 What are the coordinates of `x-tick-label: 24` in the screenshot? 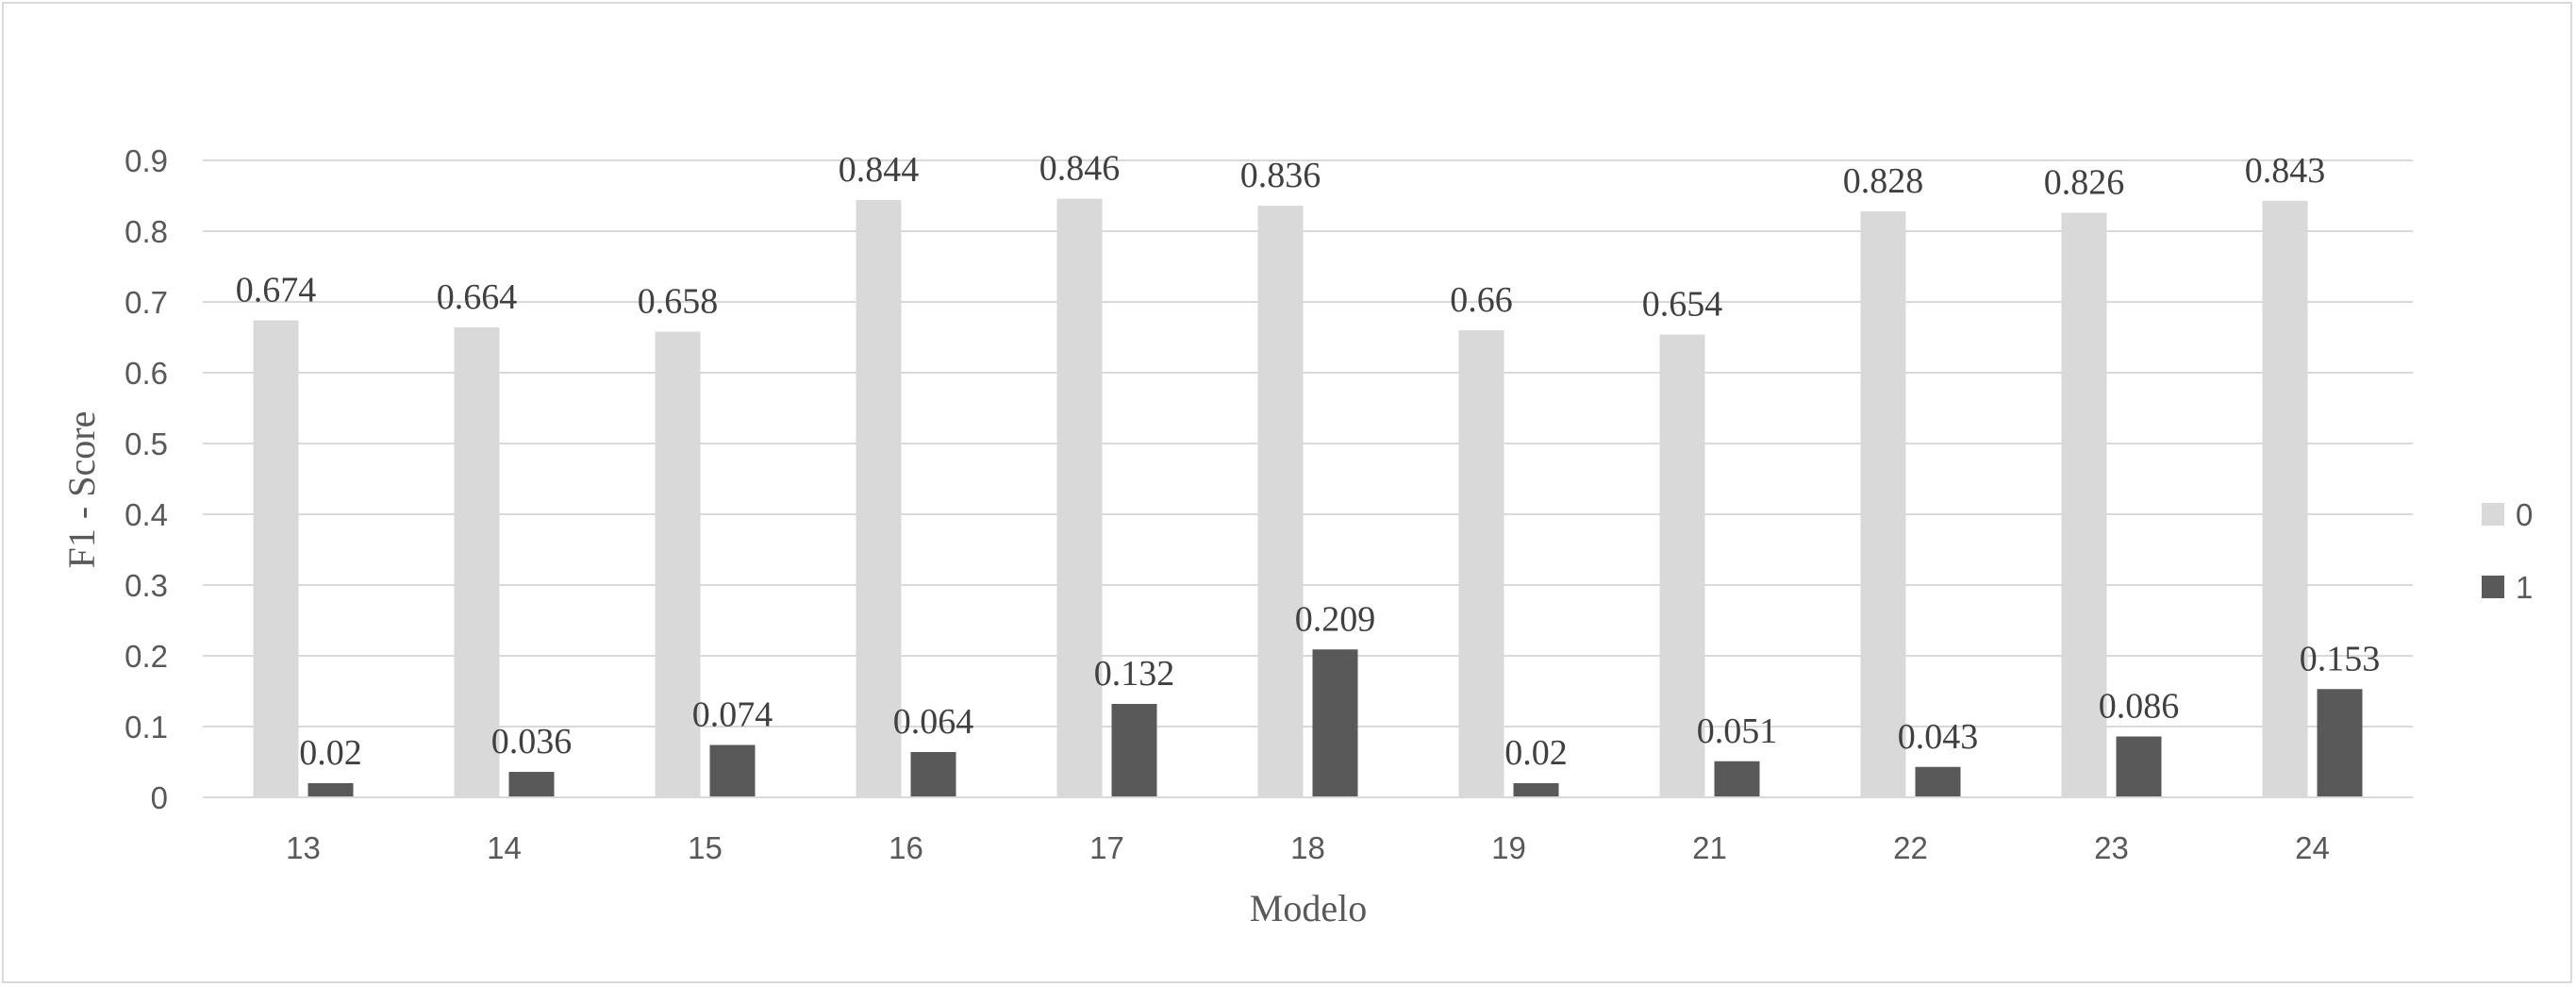 It's located at (2312, 847).